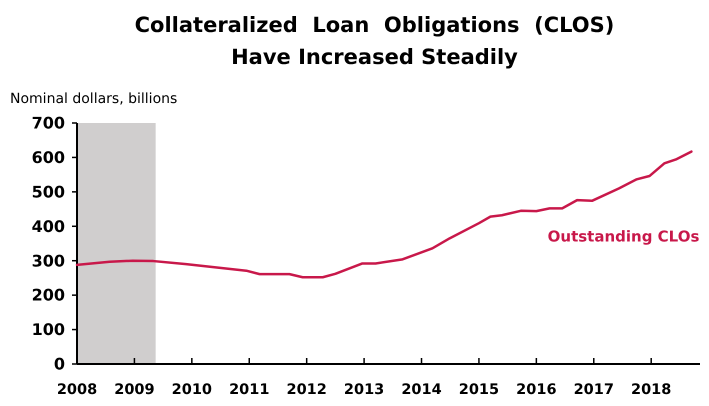  What do you see at coordinates (306, 390) in the screenshot?
I see `x-tick-label: 2012` at bounding box center [306, 390].